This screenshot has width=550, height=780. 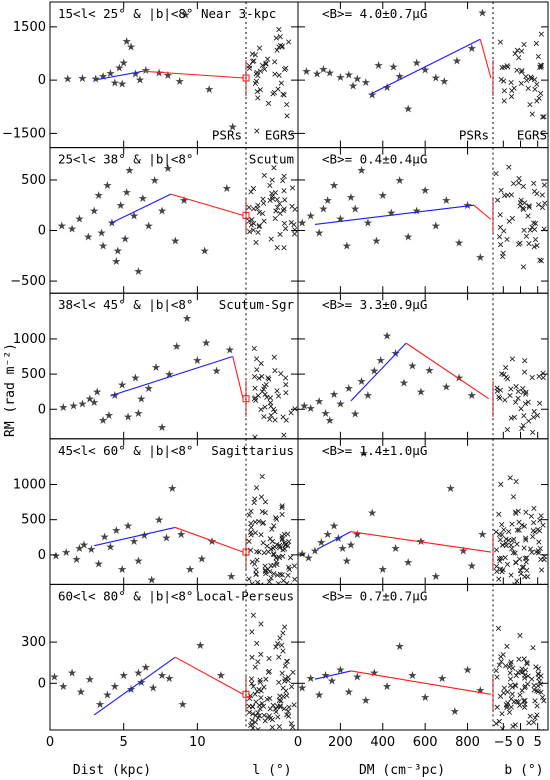 What do you see at coordinates (538, 742) in the screenshot?
I see `x-tick-label-b: 5` at bounding box center [538, 742].